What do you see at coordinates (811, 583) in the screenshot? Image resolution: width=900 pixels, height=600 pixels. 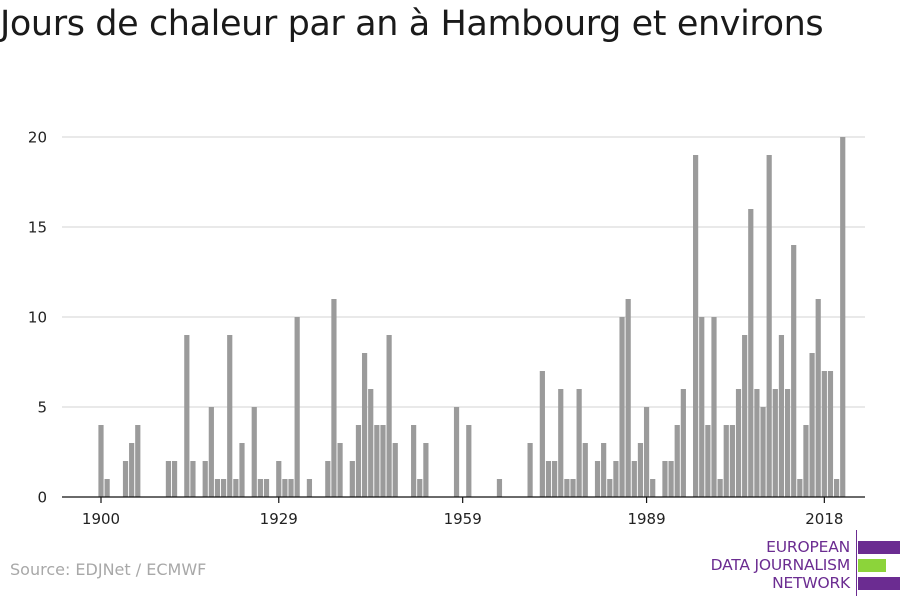 I see `logo-text-line-3: NETWORK` at bounding box center [811, 583].